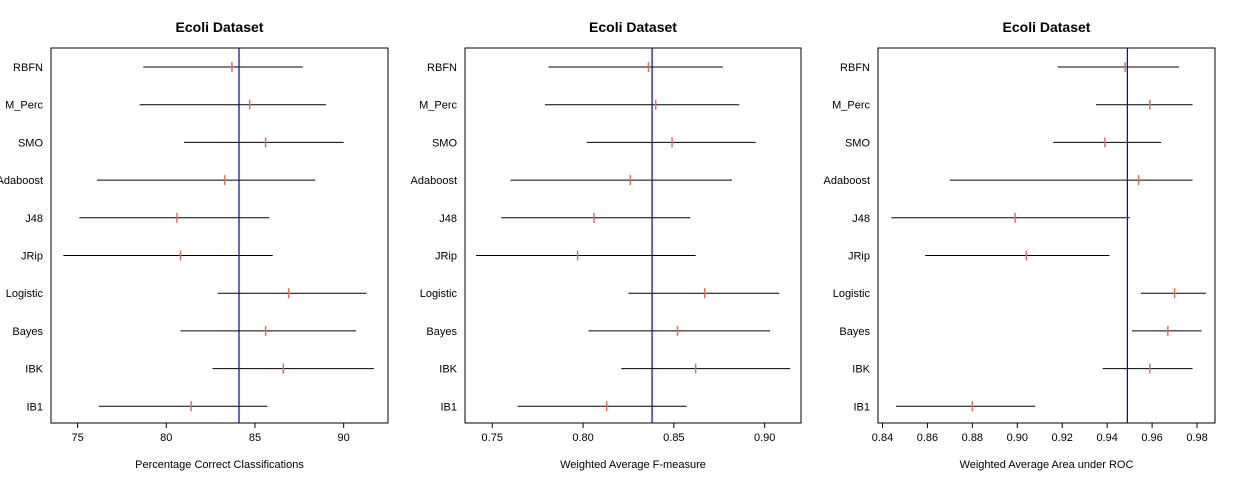 This screenshot has height=484, width=1241. What do you see at coordinates (1106, 438) in the screenshot?
I see `x-tick-label: 0.94` at bounding box center [1106, 438].